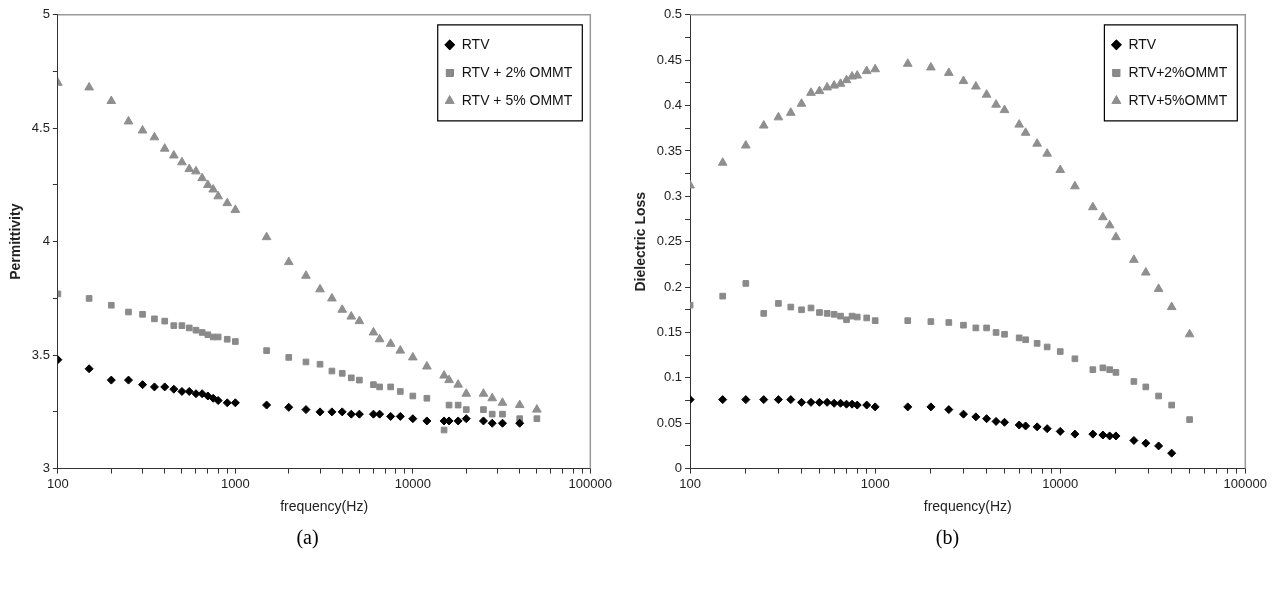  What do you see at coordinates (673, 195) in the screenshot?
I see `y-tick-label: 0.3` at bounding box center [673, 195].